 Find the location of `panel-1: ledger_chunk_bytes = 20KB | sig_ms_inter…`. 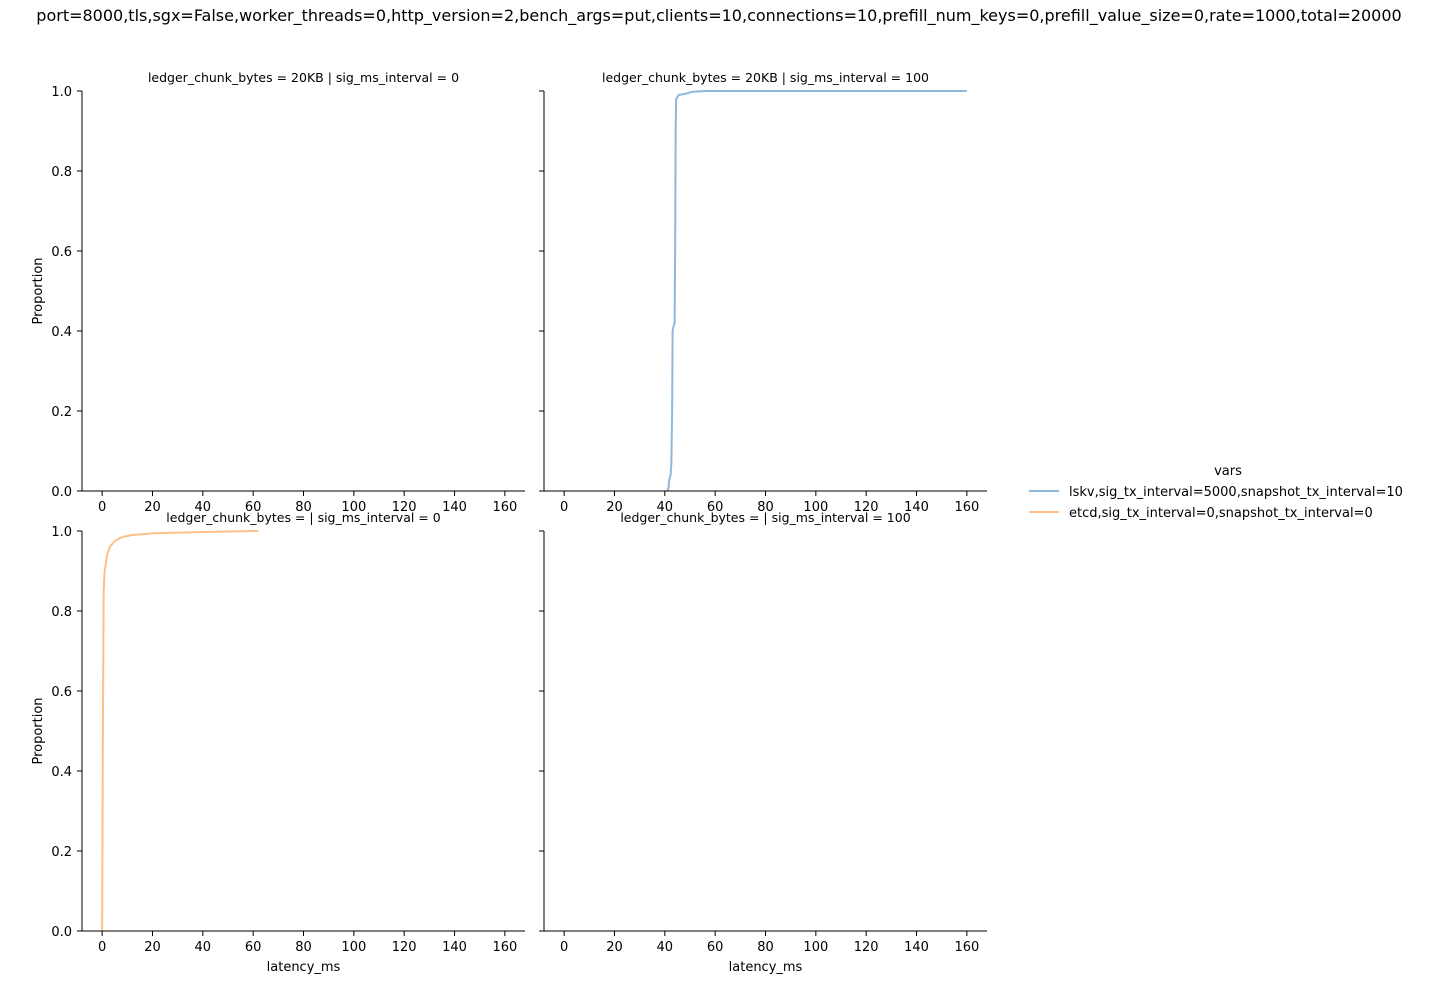

panel-1: ledger_chunk_bytes = 20KB | sig_ms_inter… is located at coordinates (763, 292).